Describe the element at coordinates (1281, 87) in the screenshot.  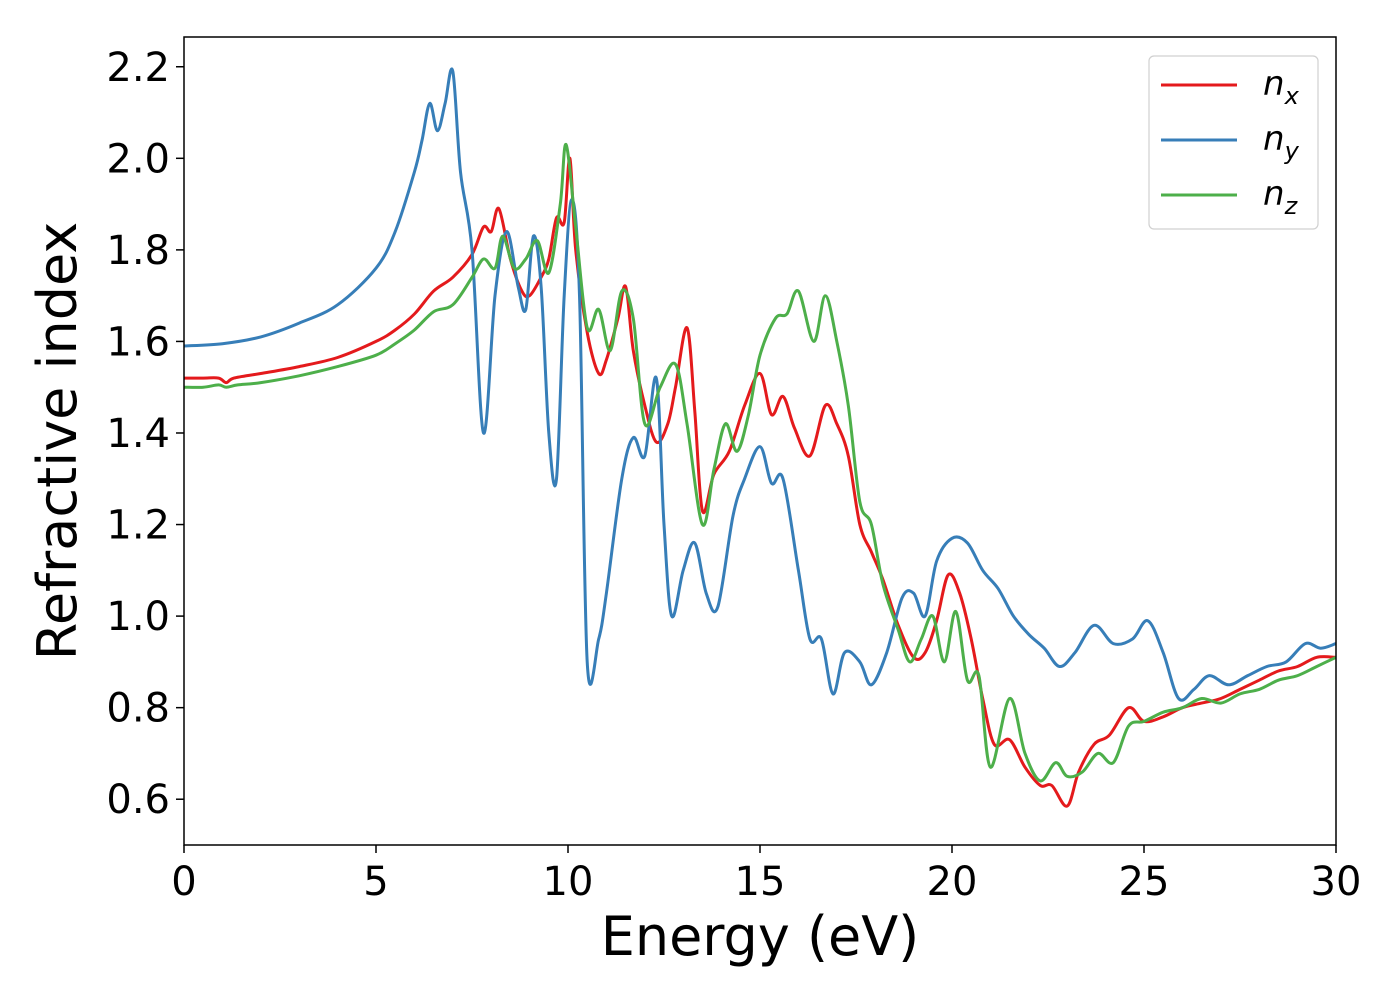
I see `legend-label-nx: nx` at that location.